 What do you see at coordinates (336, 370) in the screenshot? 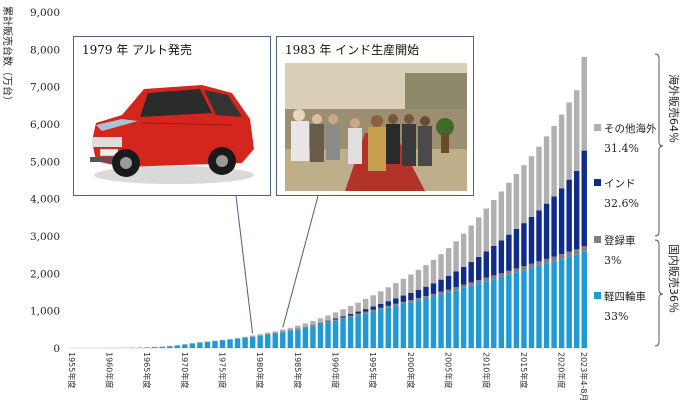
I see `x-tick-label: 1990年度` at bounding box center [336, 370].